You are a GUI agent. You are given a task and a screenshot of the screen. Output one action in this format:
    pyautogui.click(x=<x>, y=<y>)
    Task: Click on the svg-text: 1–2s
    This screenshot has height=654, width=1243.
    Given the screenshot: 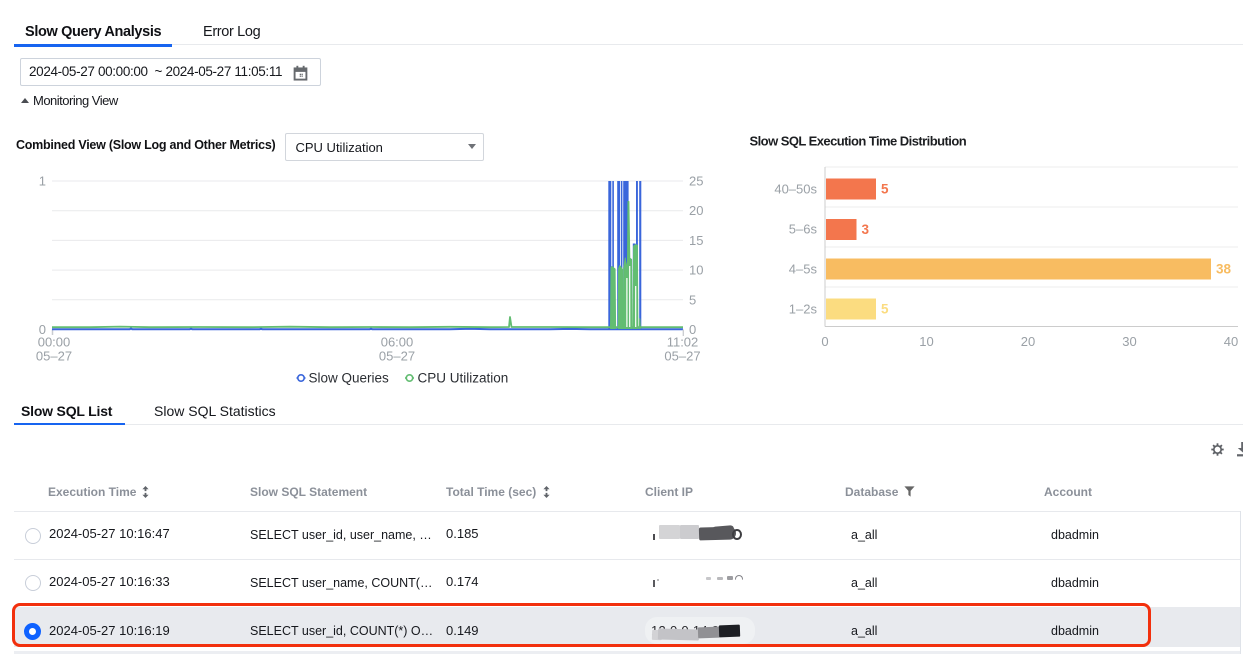 What is the action you would take?
    pyautogui.click(x=803, y=309)
    